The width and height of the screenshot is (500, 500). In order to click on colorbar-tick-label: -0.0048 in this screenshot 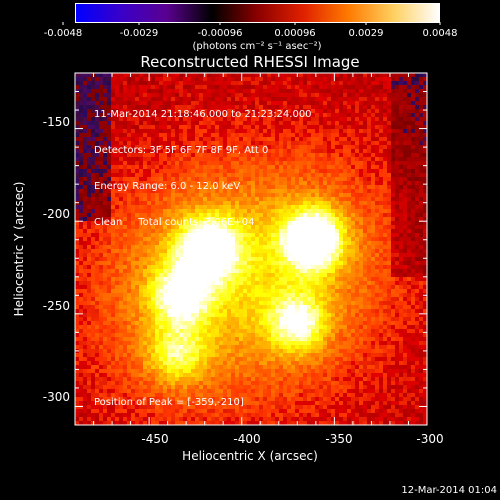, I will do `click(63, 33)`.